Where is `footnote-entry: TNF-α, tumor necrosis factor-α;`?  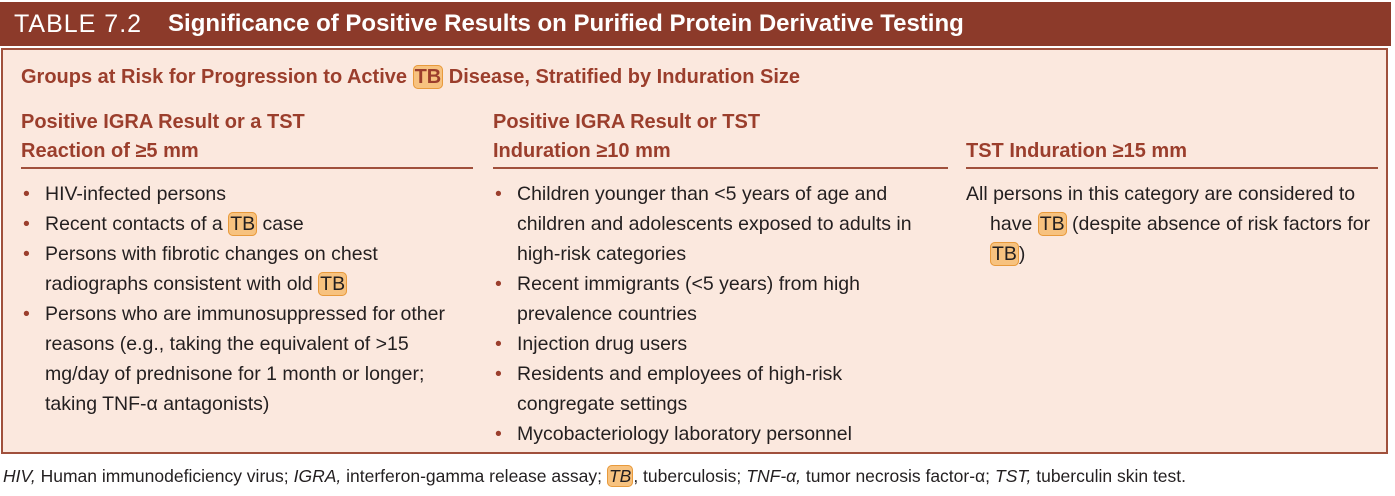 footnote-entry: TNF-α, tumor necrosis factor-α; is located at coordinates (868, 476).